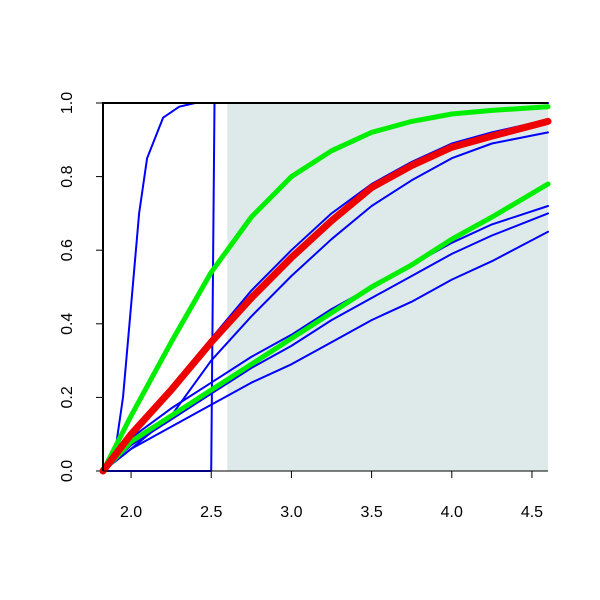 Image resolution: width=600 pixels, height=600 pixels. What do you see at coordinates (67, 176) in the screenshot?
I see `y-tick-label: 0.8` at bounding box center [67, 176].